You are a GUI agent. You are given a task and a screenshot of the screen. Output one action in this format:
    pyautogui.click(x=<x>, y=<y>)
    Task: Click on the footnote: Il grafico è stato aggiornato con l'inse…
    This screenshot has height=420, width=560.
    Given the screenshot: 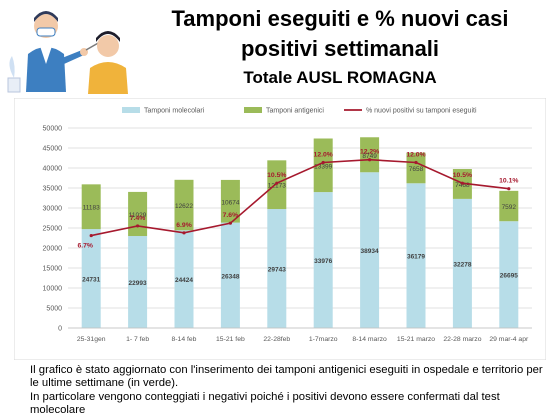 What is the action you would take?
    pyautogui.click(x=290, y=391)
    